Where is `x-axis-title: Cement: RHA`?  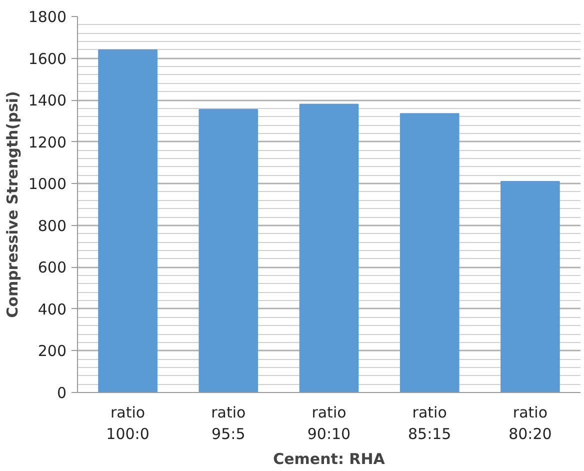 x-axis-title: Cement: RHA is located at coordinates (329, 459).